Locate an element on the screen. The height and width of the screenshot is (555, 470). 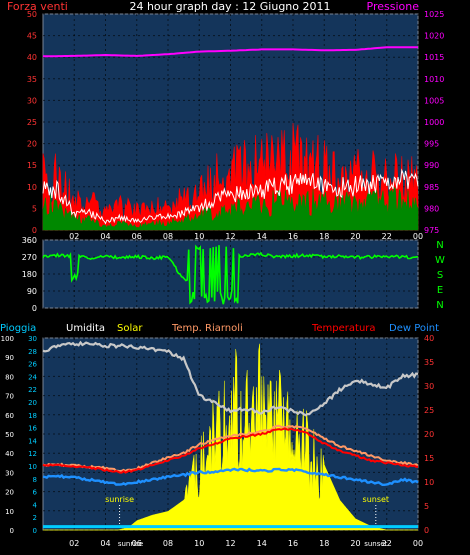
wind-tick-label: 45 is located at coordinates (32, 36).